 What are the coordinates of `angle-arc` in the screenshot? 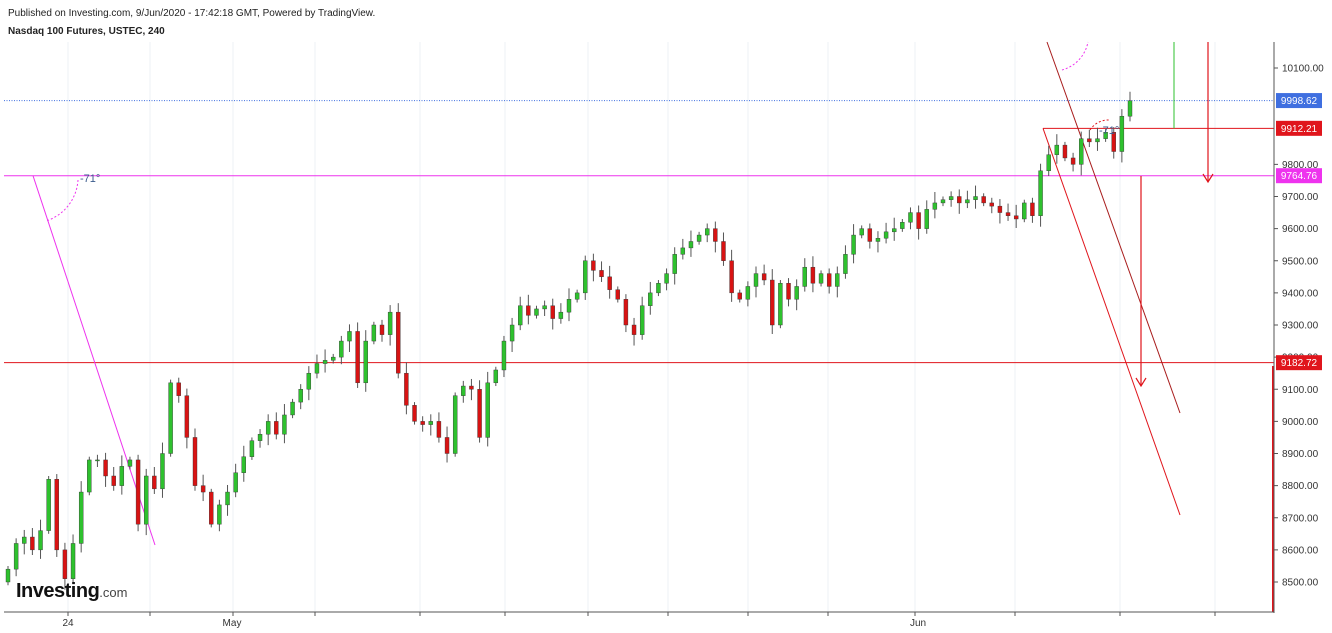 It's located at (1100, 125).